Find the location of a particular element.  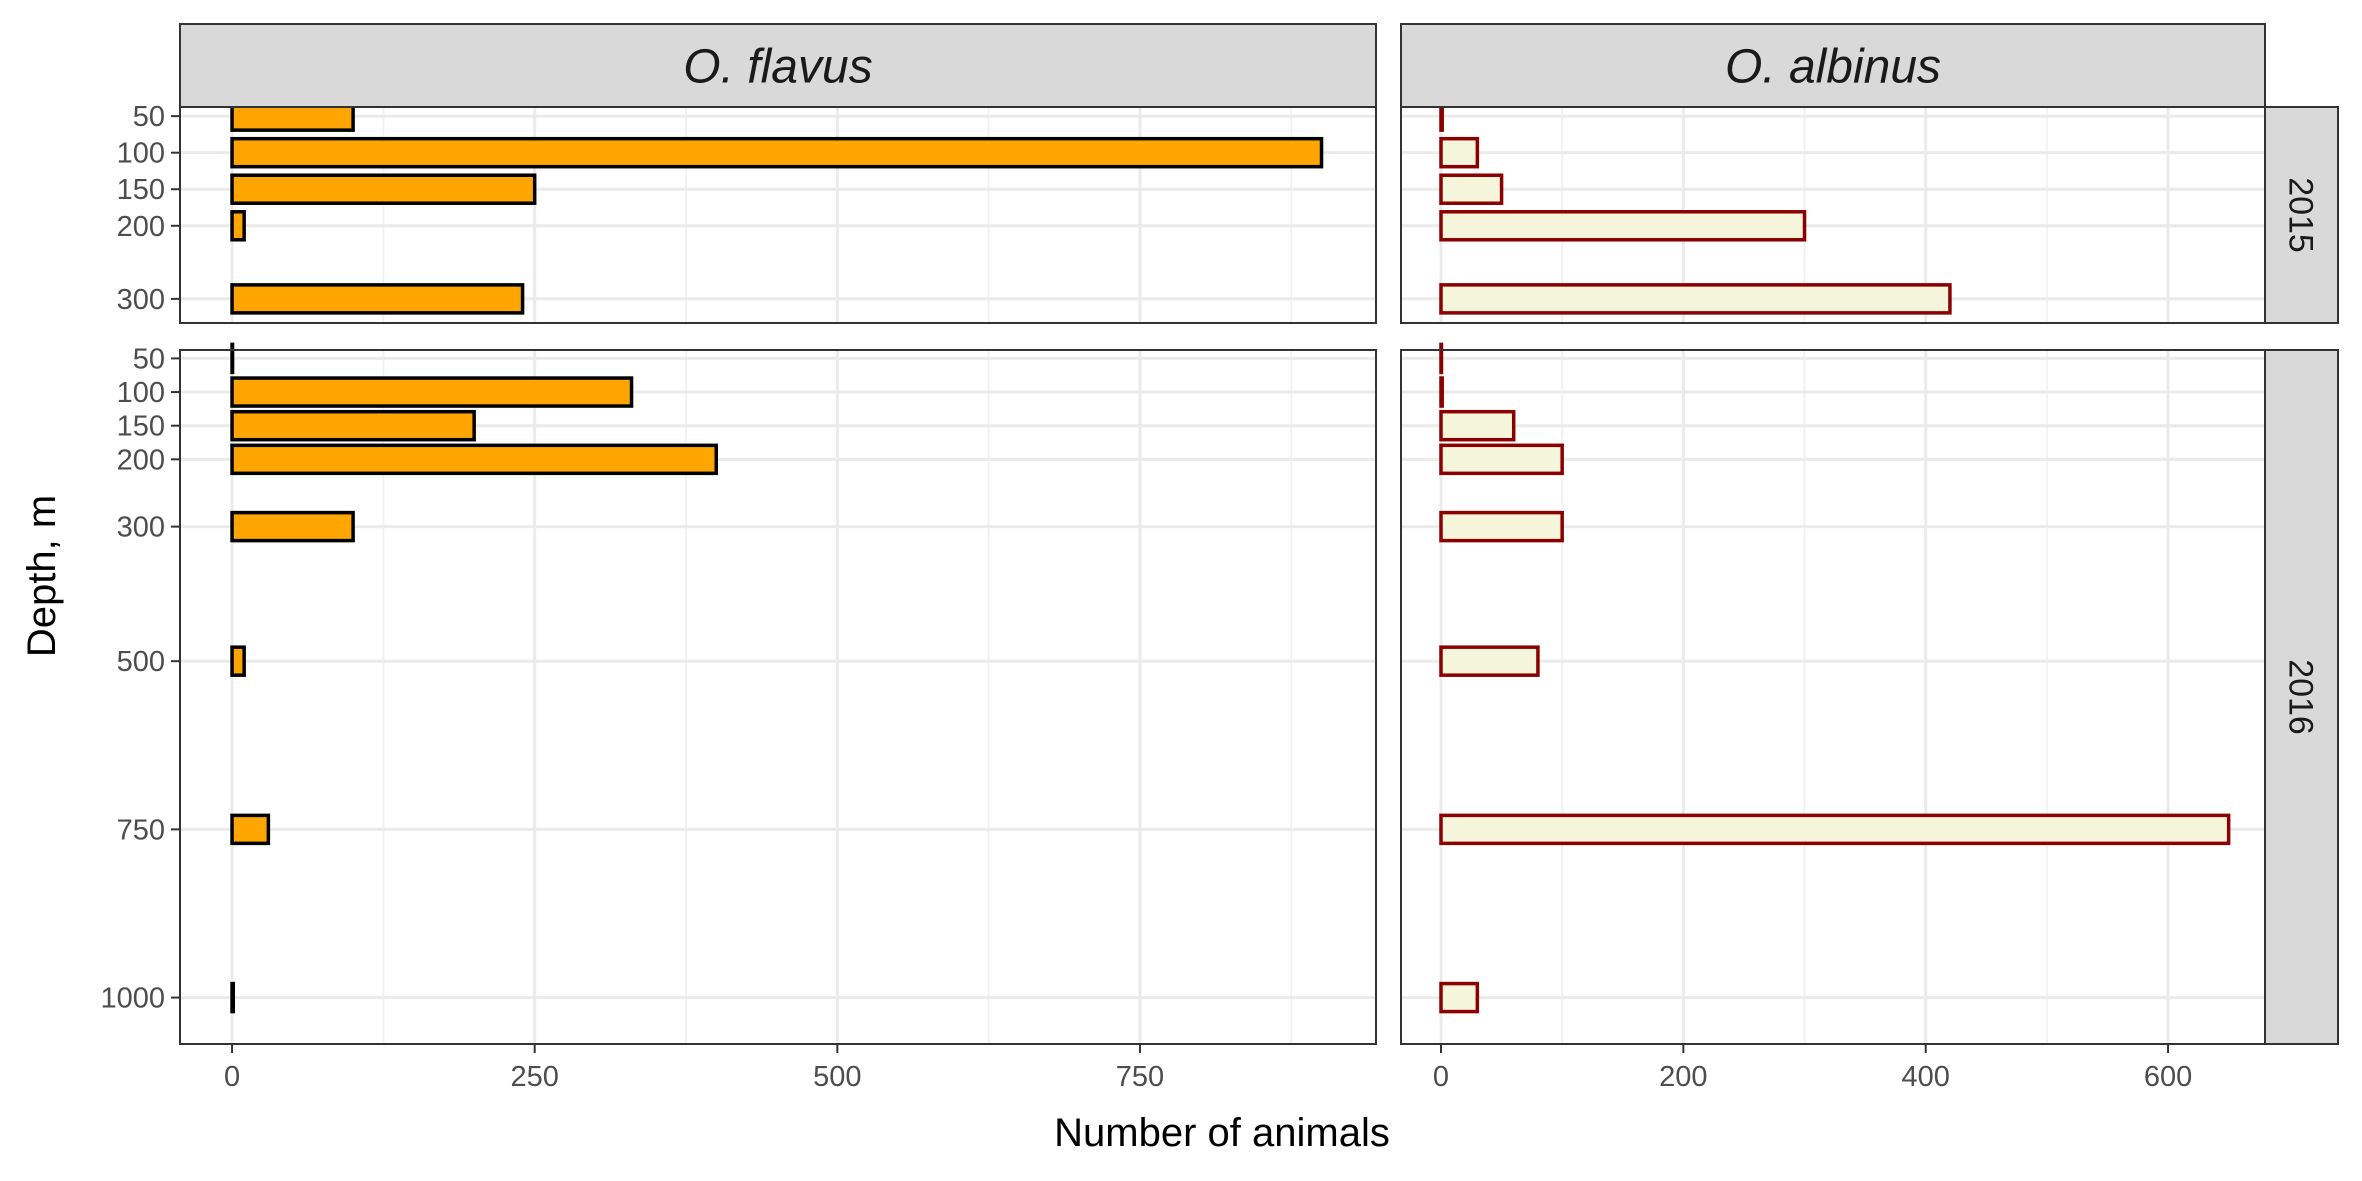

y-tick-label-2016-200: 200 is located at coordinates (141, 460).